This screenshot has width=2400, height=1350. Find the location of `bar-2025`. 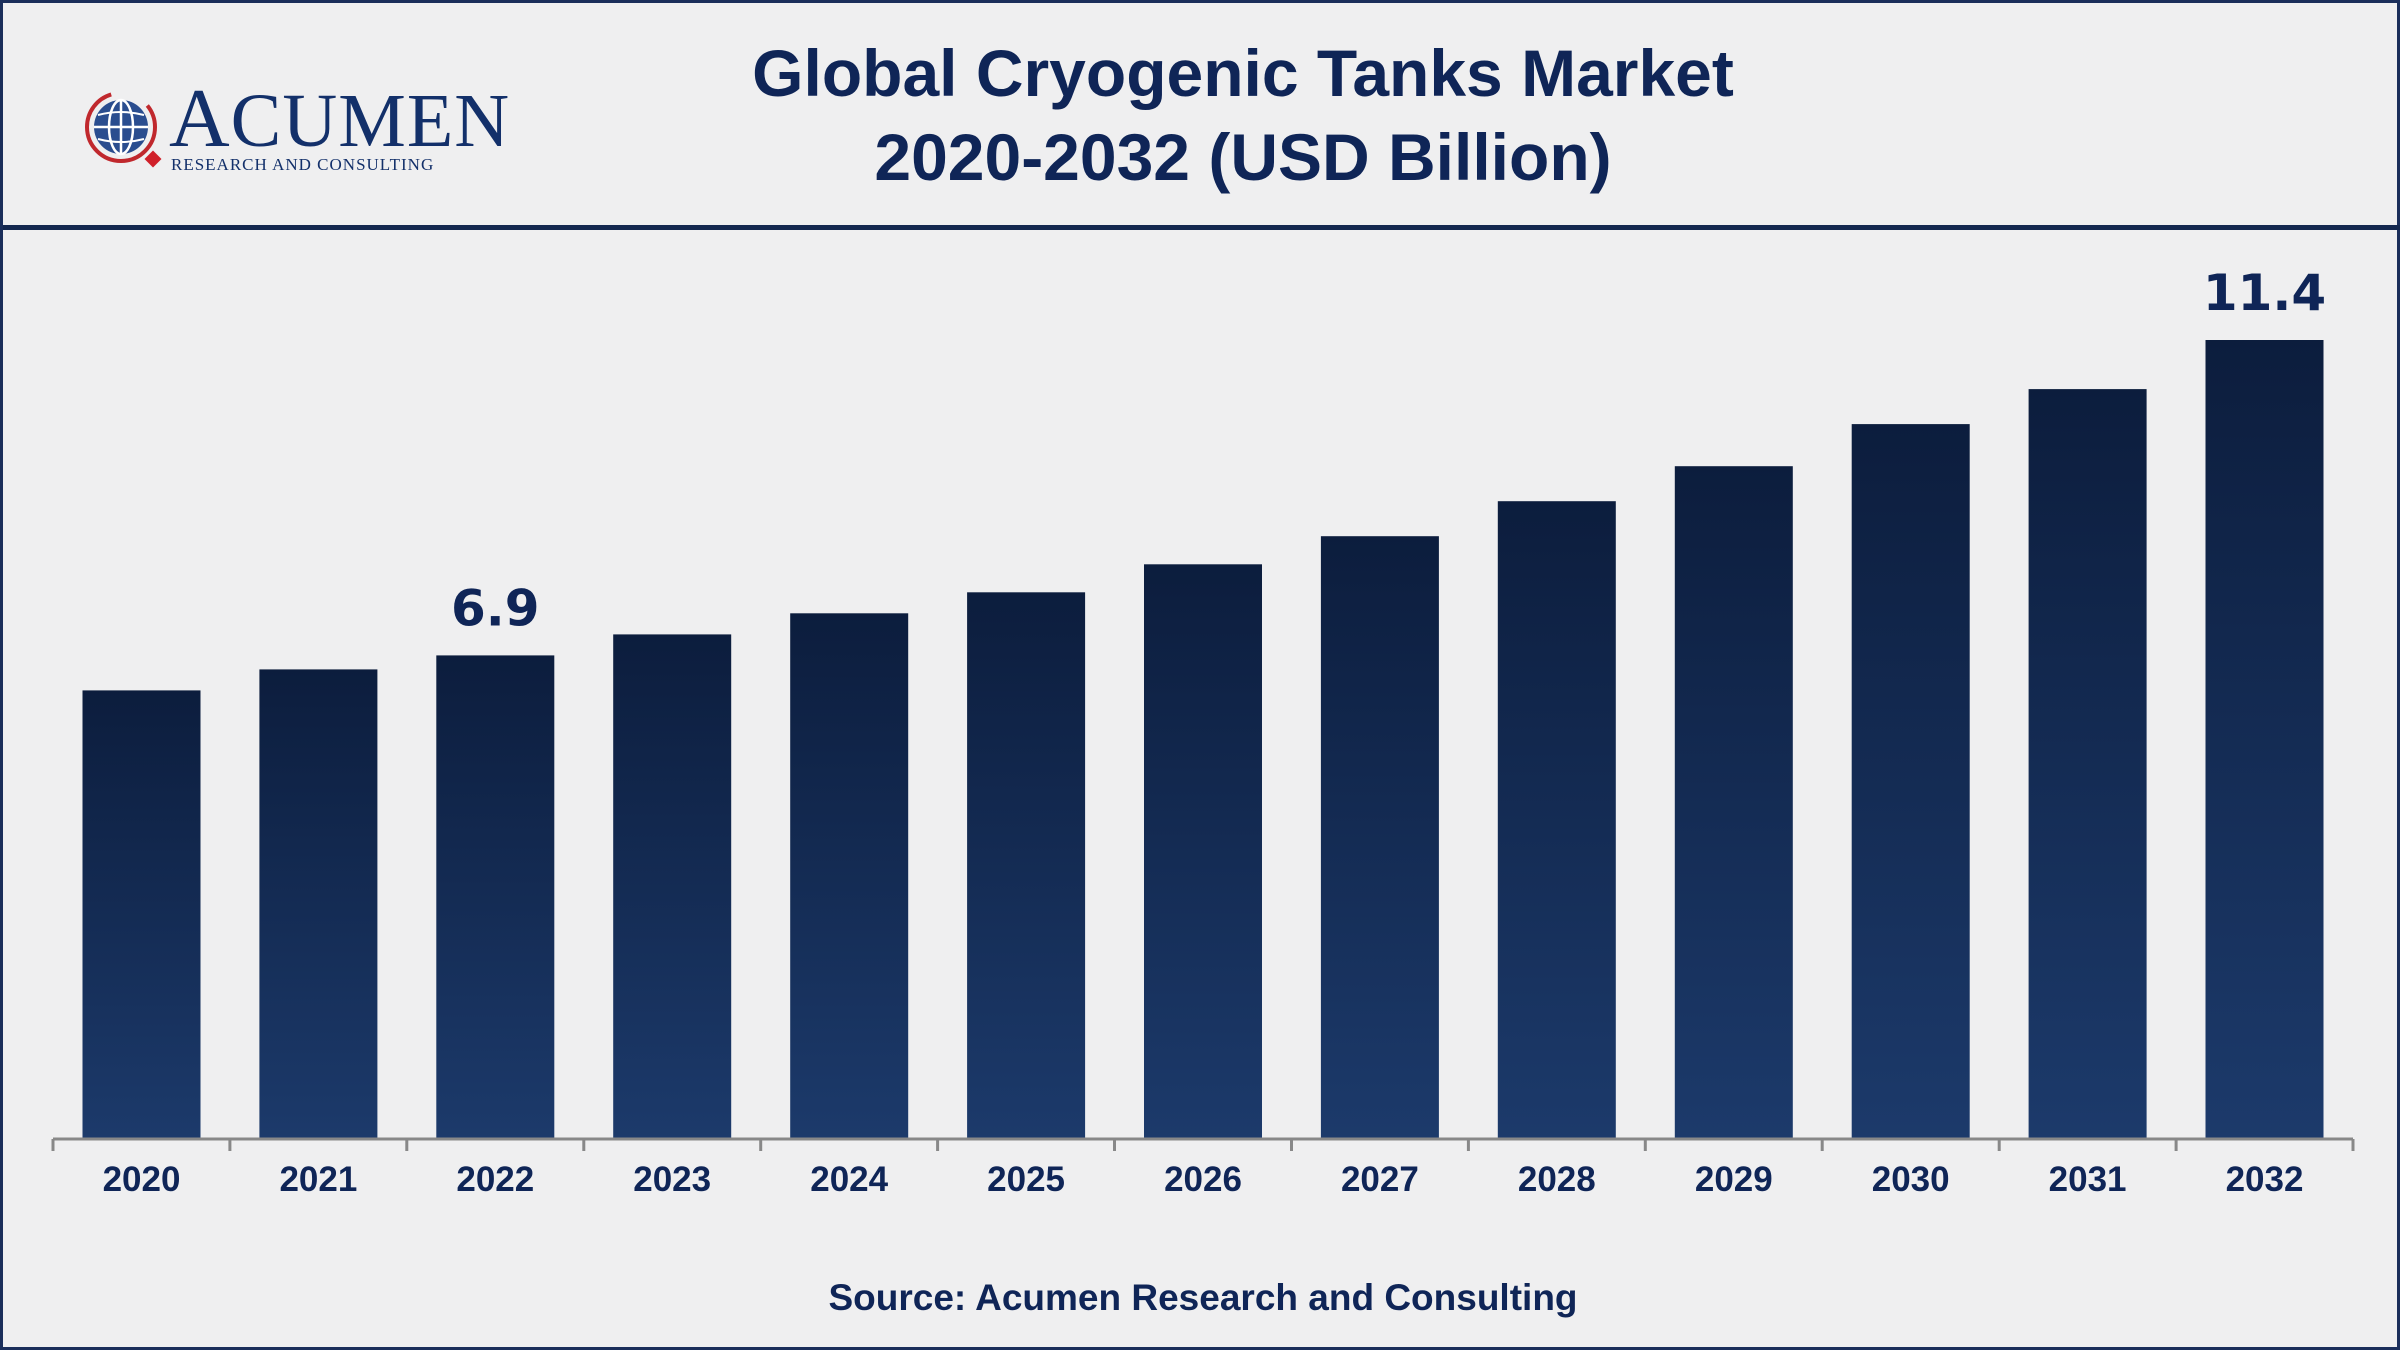

bar-2025 is located at coordinates (1026, 865).